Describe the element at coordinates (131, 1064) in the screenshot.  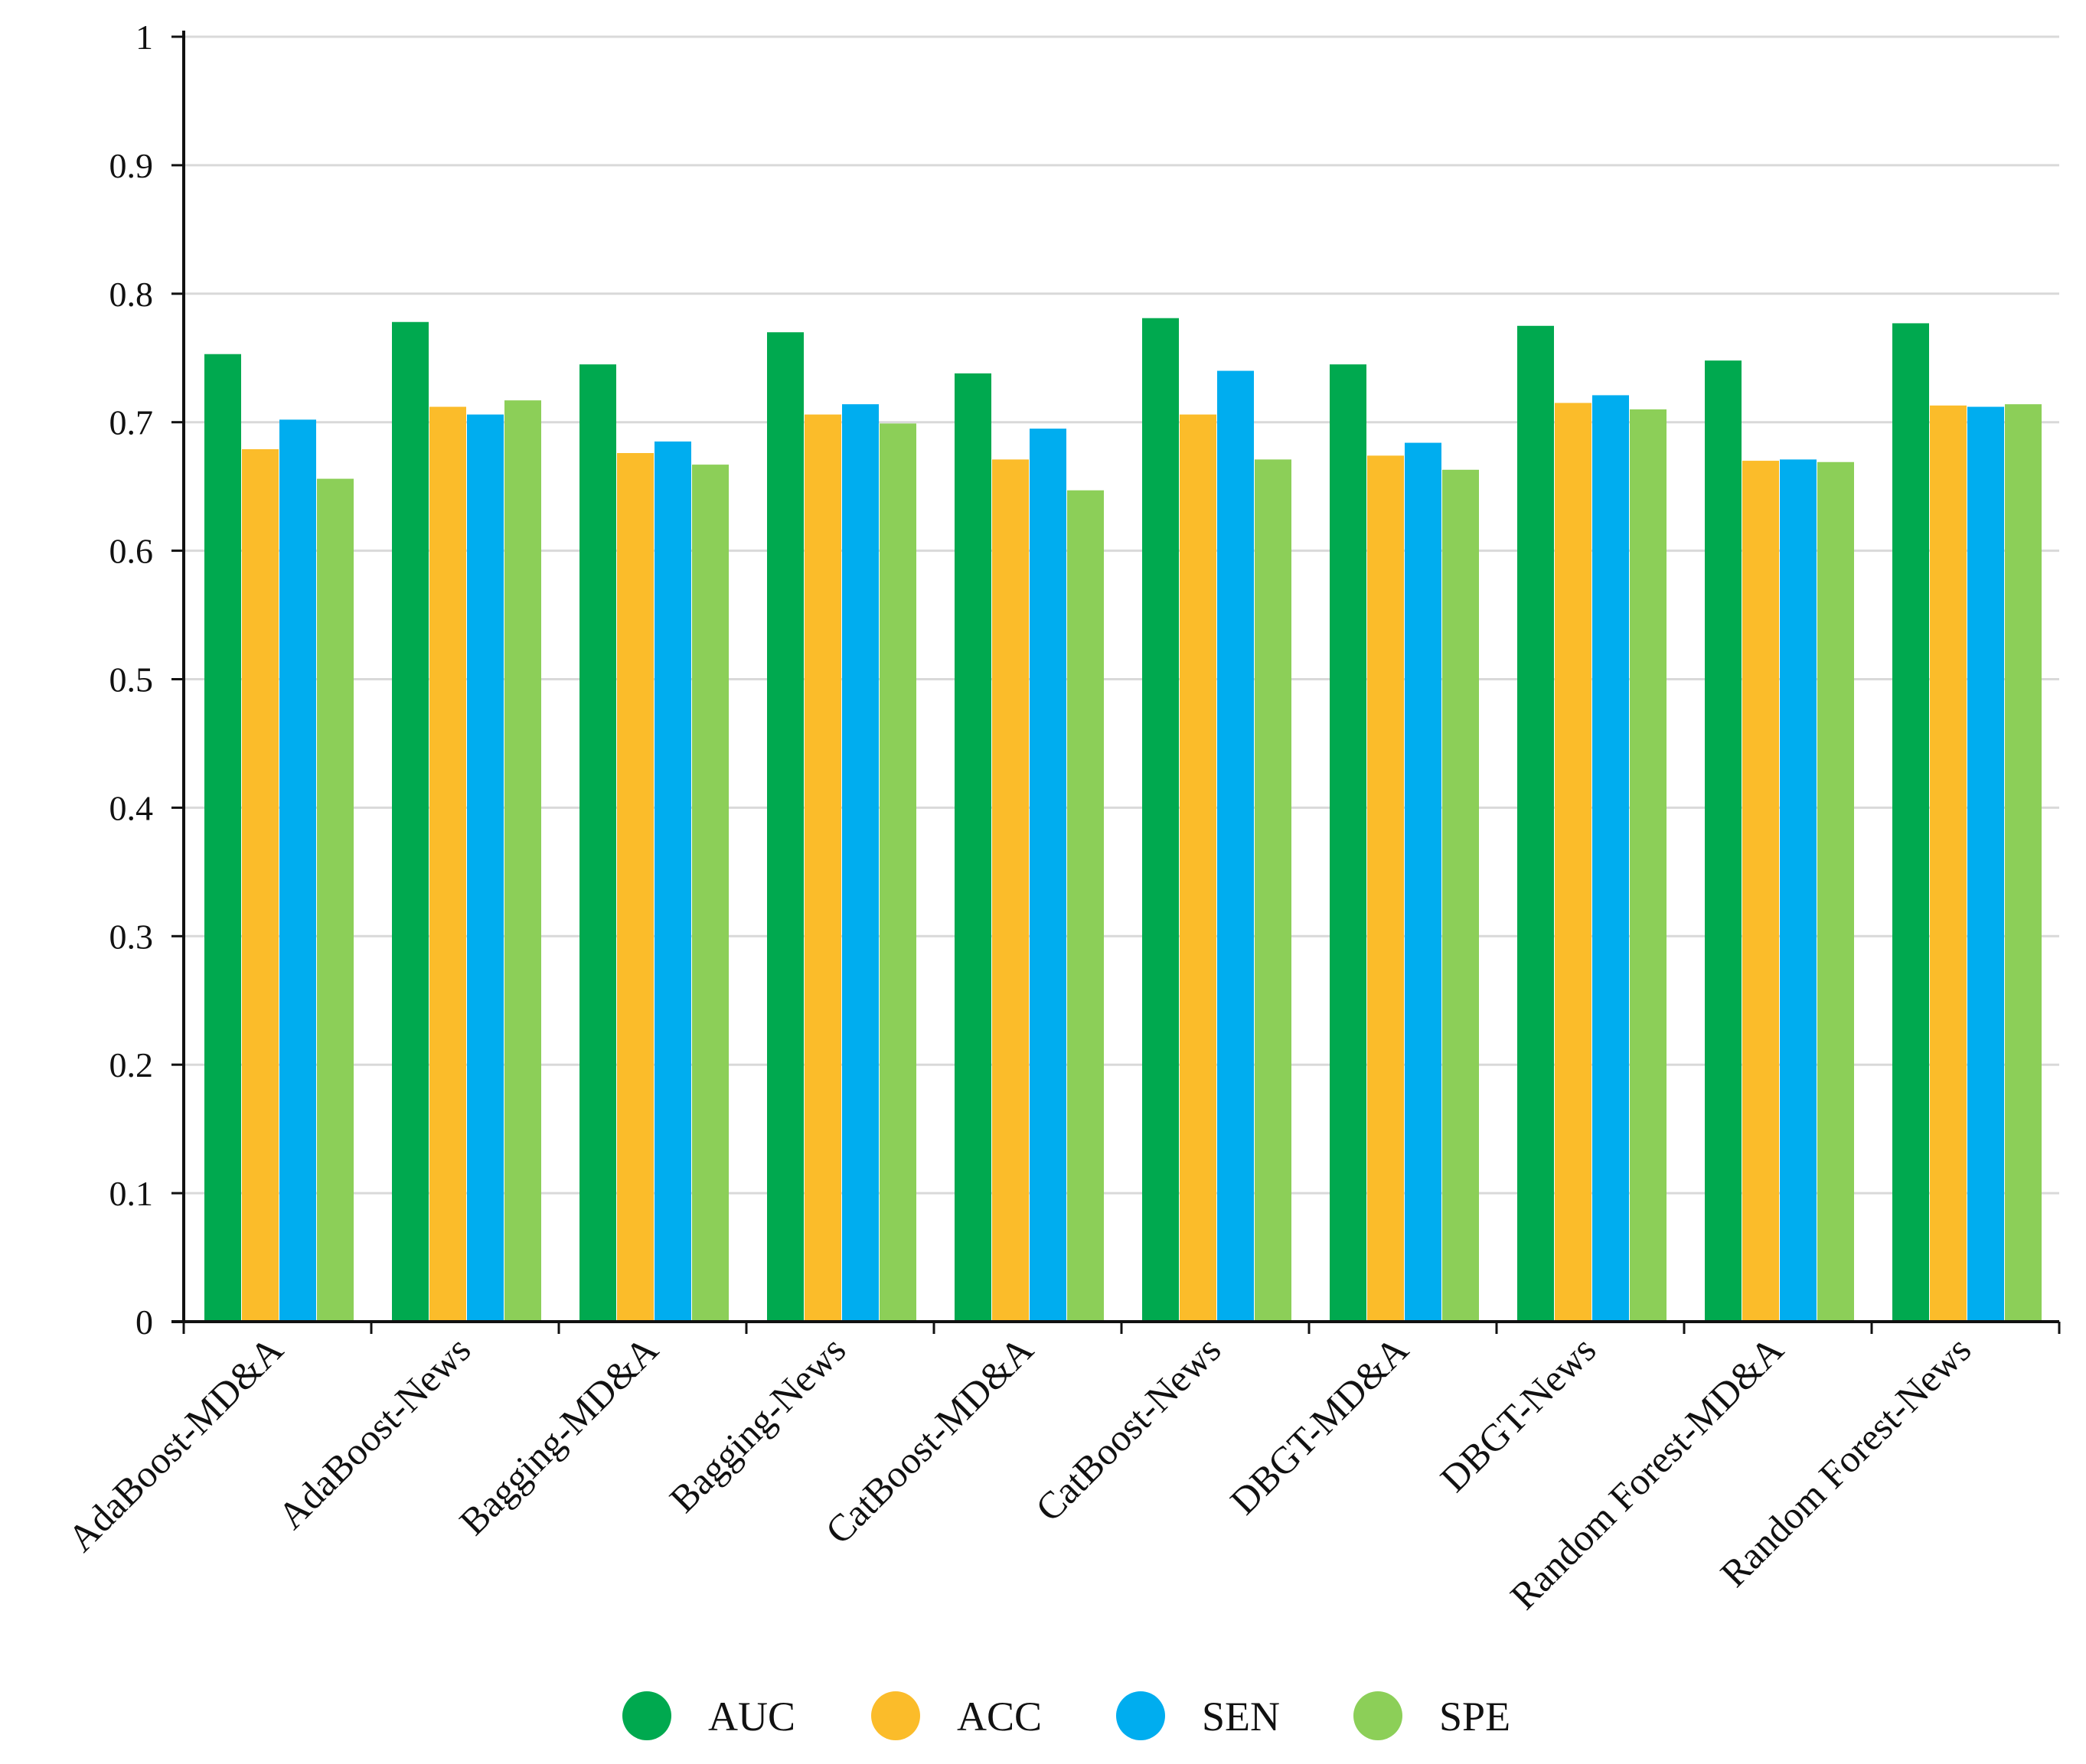
I see `y-tick-label: 0.2` at that location.